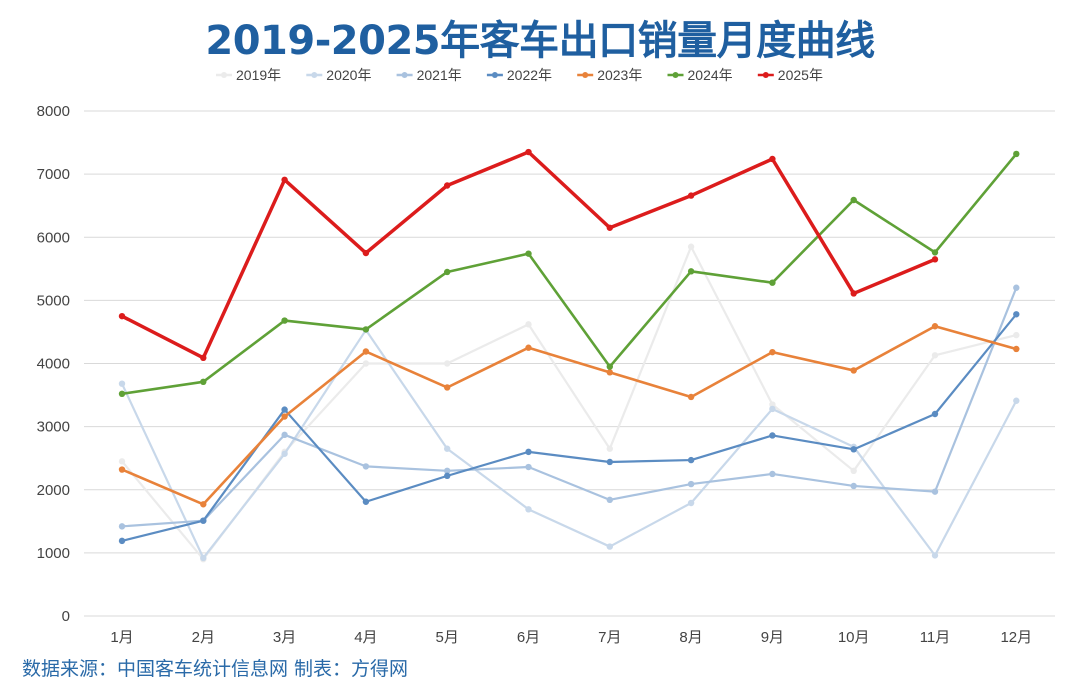  Describe the element at coordinates (203, 637) in the screenshot. I see `x-tick-label: 2月` at that location.